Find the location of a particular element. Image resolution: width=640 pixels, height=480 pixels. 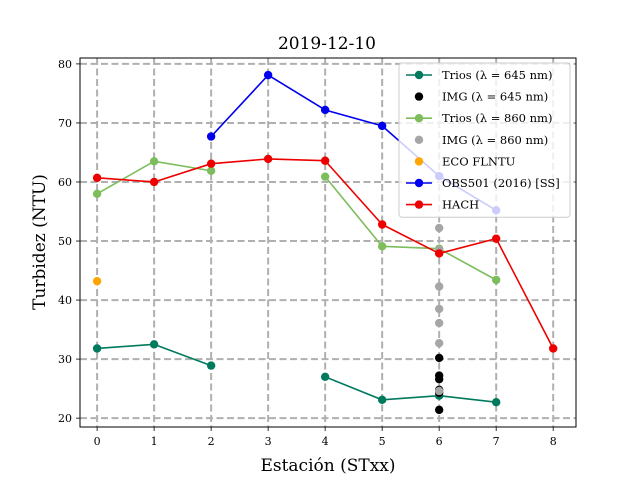

y-tick-label: 20 is located at coordinates (65, 418).